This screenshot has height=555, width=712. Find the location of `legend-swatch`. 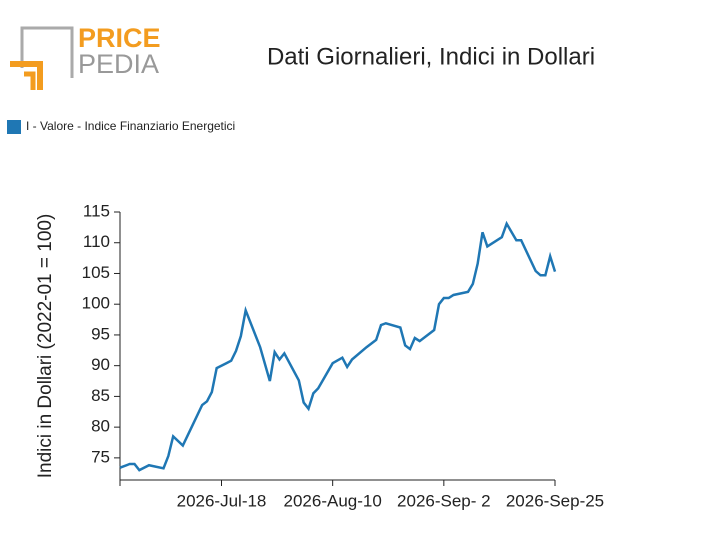

legend-swatch is located at coordinates (14, 127).